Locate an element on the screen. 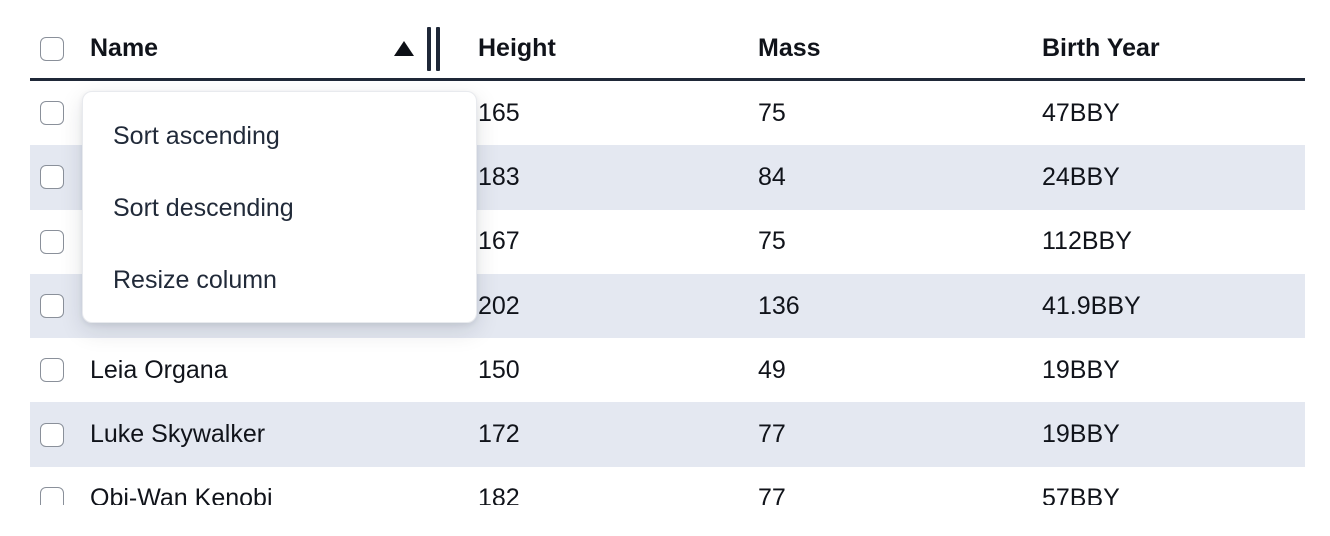 The height and width of the screenshot is (536, 1330). cell-height: 165 is located at coordinates (499, 112).